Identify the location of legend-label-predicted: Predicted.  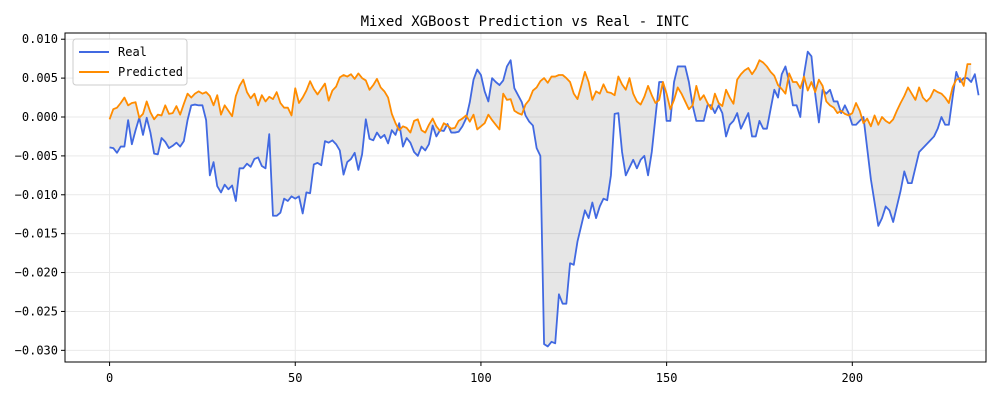
(150, 72).